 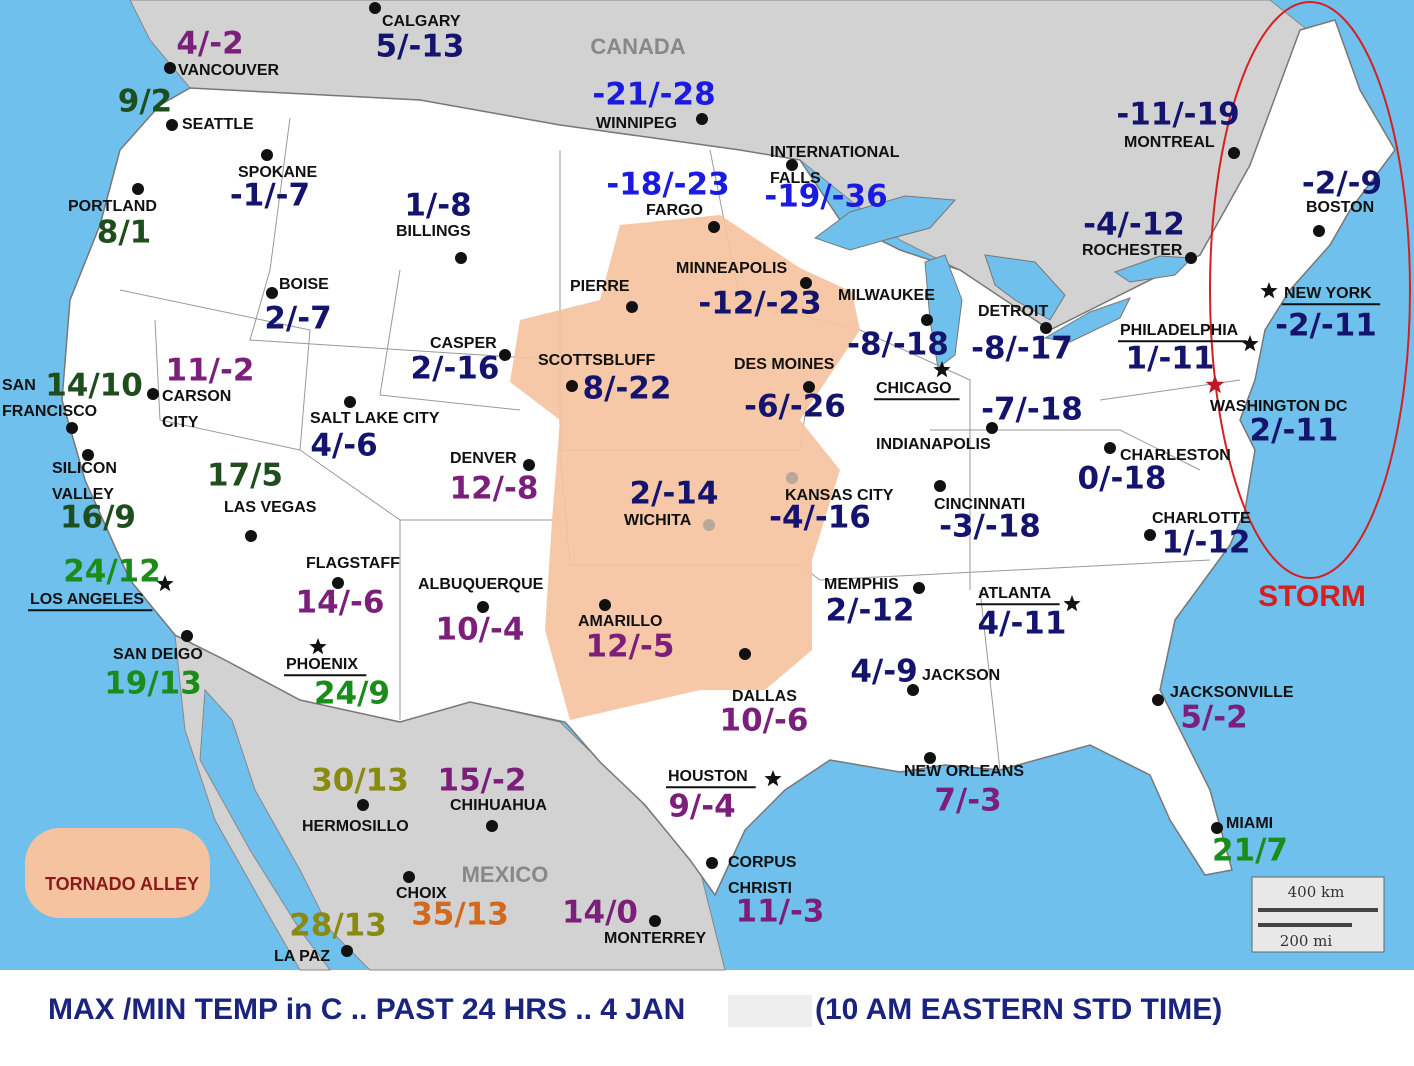 What do you see at coordinates (304, 284) in the screenshot?
I see `city-name: BOISE` at bounding box center [304, 284].